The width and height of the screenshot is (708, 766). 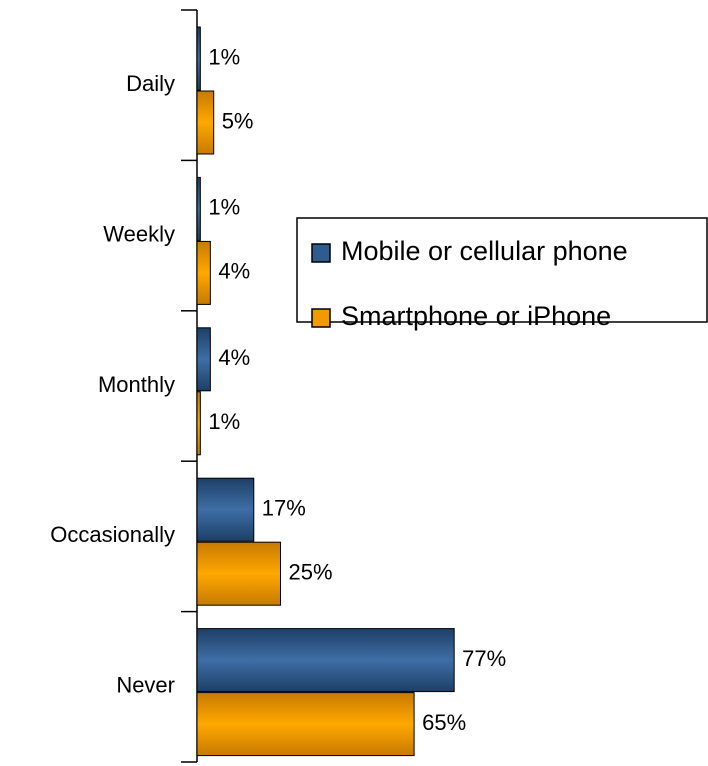 I want to click on legend-label: Mobile or cellular phone, so click(x=484, y=251).